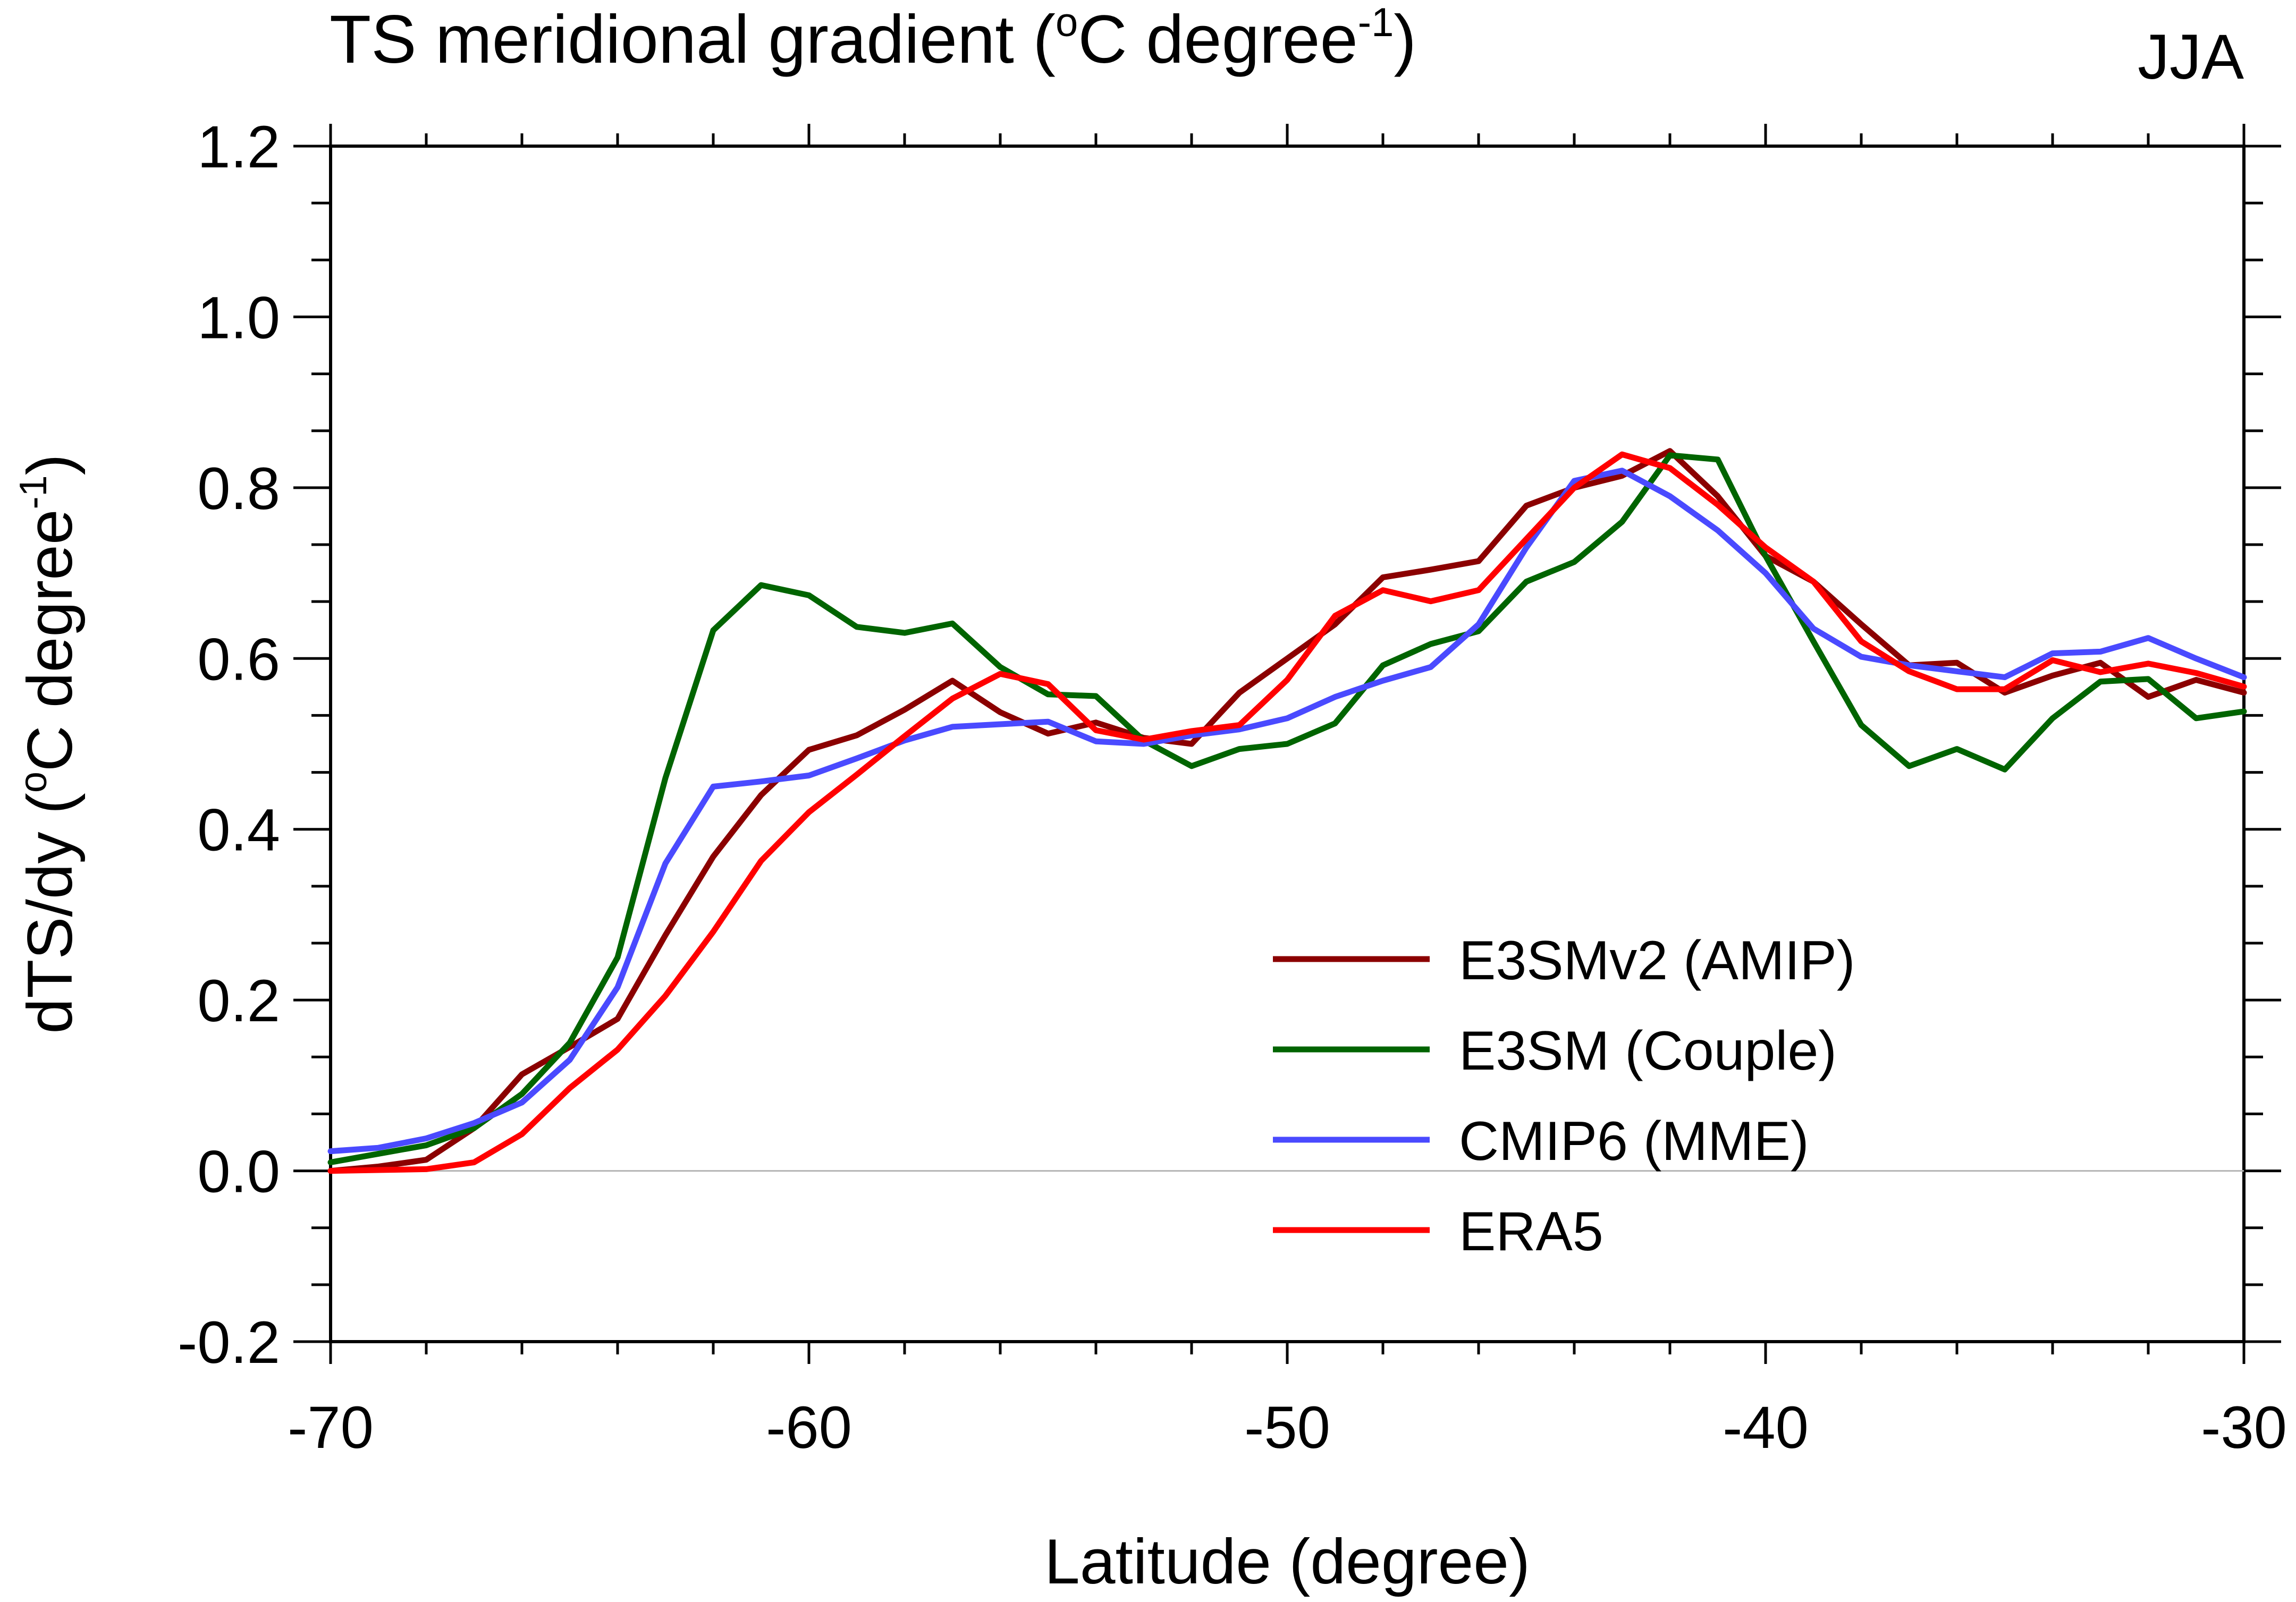  What do you see at coordinates (49, 743) in the screenshot?
I see `y-axis-label: dTS/dy (oC degree-1)` at bounding box center [49, 743].